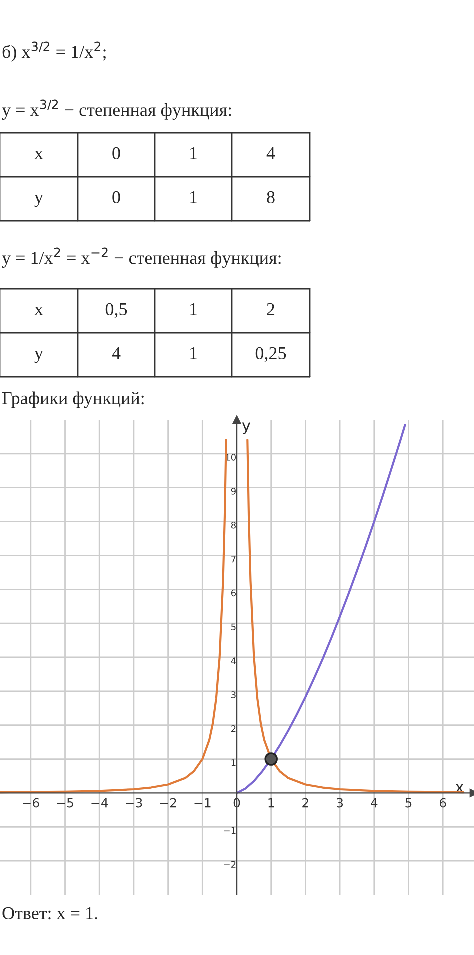 Image resolution: width=474 pixels, height=955 pixels. Describe the element at coordinates (340, 803) in the screenshot. I see `x-tick-label: 3` at that location.